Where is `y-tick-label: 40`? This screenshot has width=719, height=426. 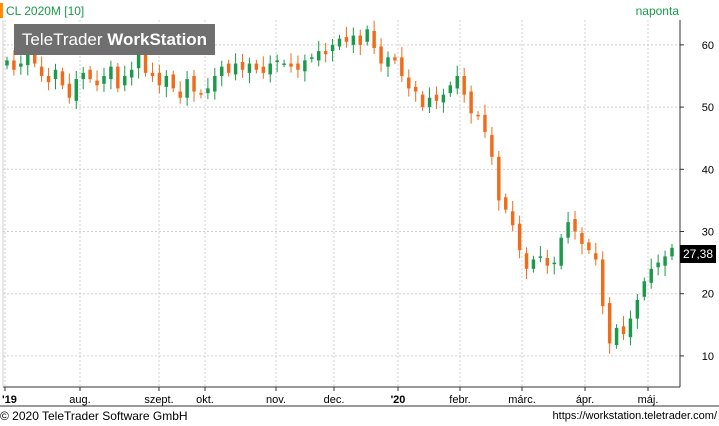
y-tick-label: 40 is located at coordinates (708, 170).